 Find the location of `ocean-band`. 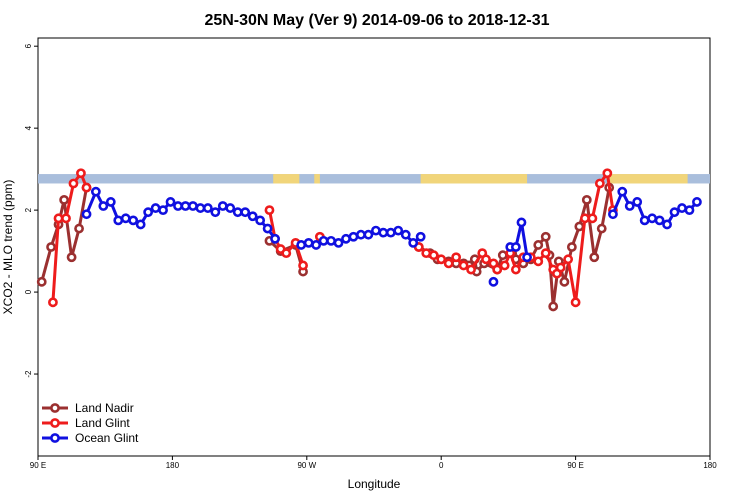

ocean-band is located at coordinates (374, 179).